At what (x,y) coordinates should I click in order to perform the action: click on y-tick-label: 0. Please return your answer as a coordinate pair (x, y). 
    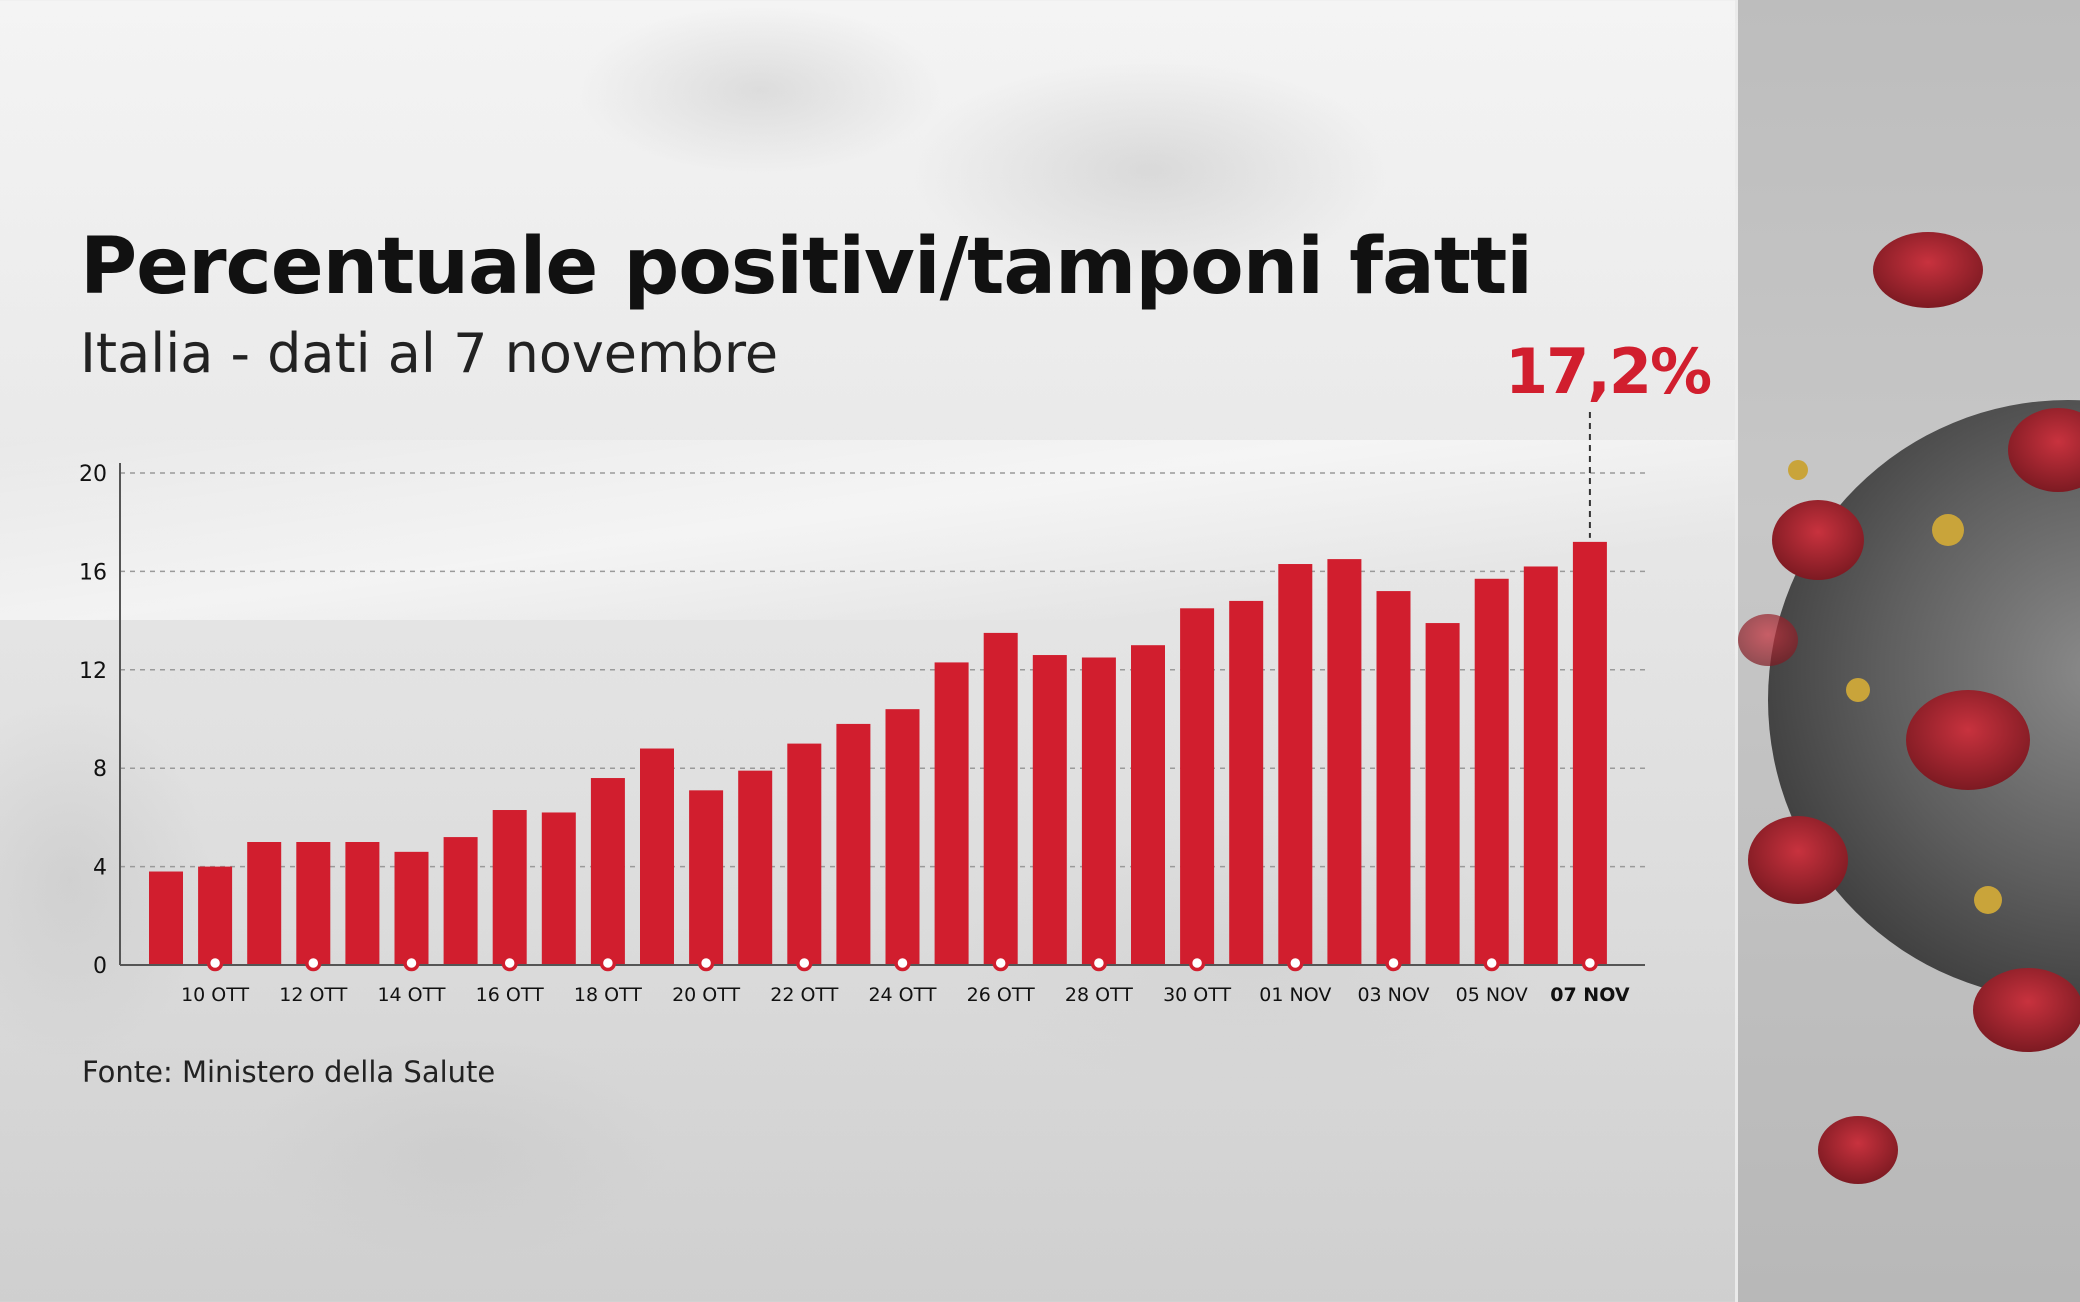
    Looking at the image, I should click on (100, 966).